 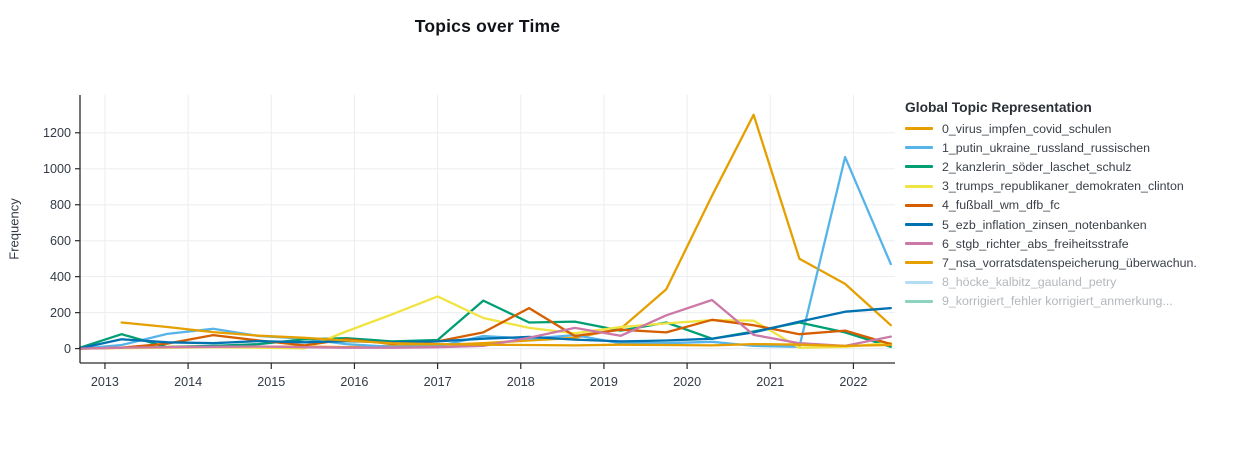 What do you see at coordinates (57, 133) in the screenshot?
I see `y-tick-label: 1200` at bounding box center [57, 133].